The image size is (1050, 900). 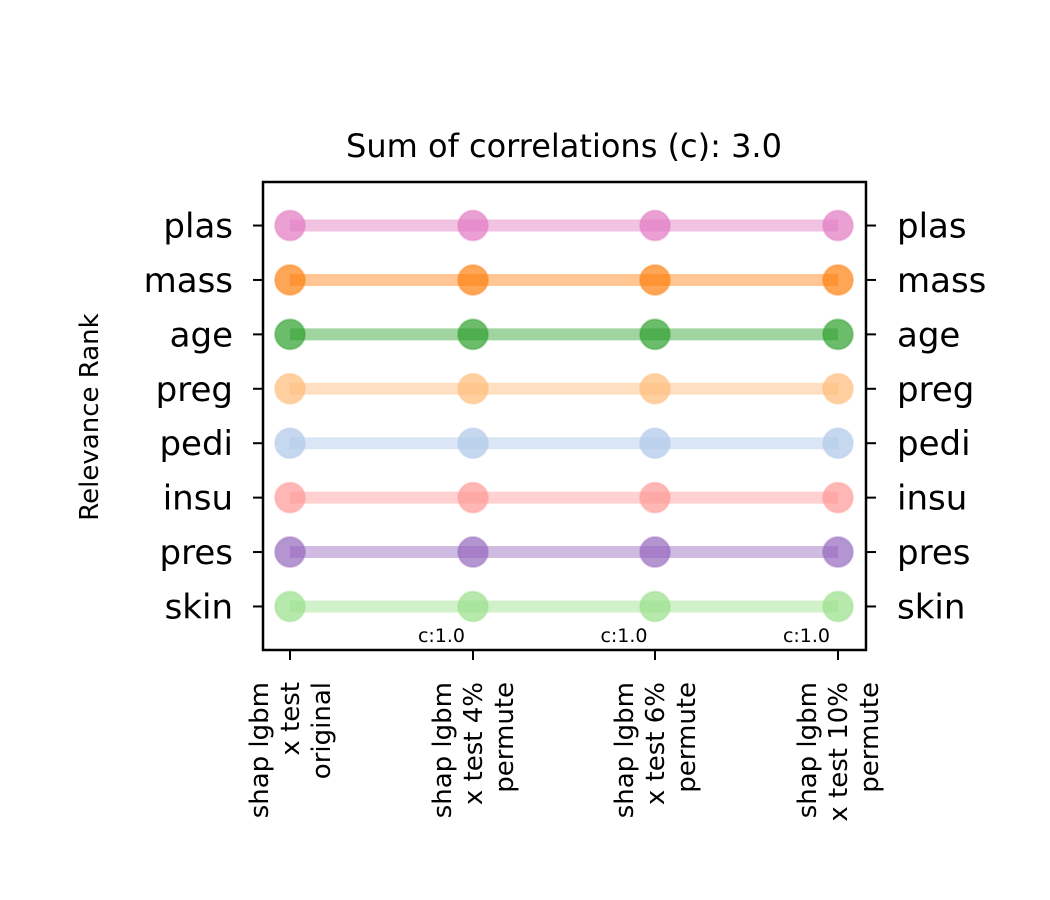 I want to click on y-axis-label: Relevance Rank, so click(x=90, y=416).